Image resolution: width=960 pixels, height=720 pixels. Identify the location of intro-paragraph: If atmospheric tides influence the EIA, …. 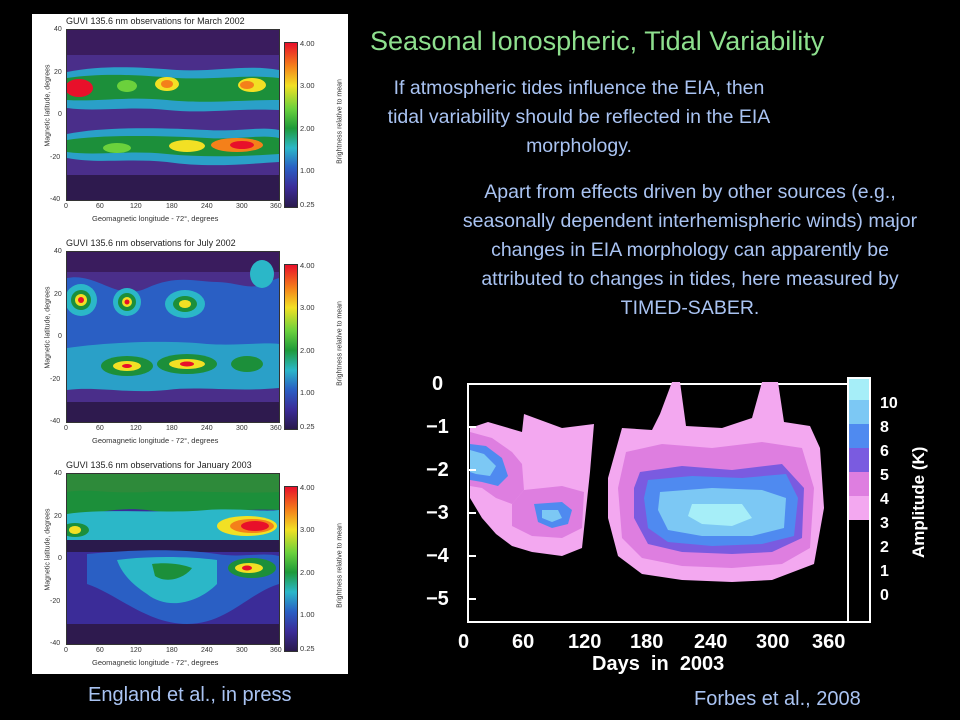
(579, 117).